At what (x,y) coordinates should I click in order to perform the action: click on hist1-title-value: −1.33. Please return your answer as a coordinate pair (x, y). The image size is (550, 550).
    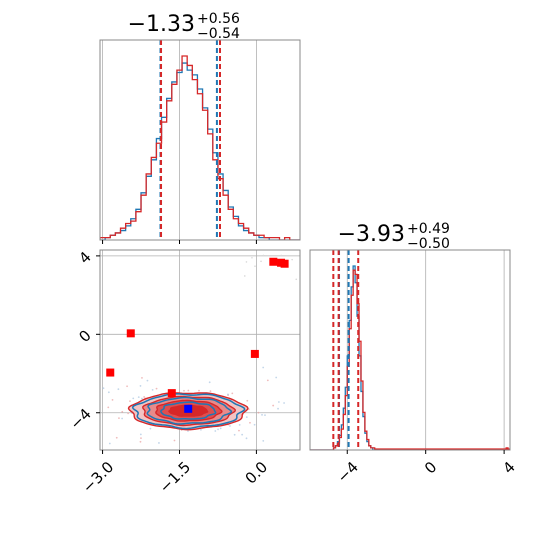
    Looking at the image, I should click on (161, 24).